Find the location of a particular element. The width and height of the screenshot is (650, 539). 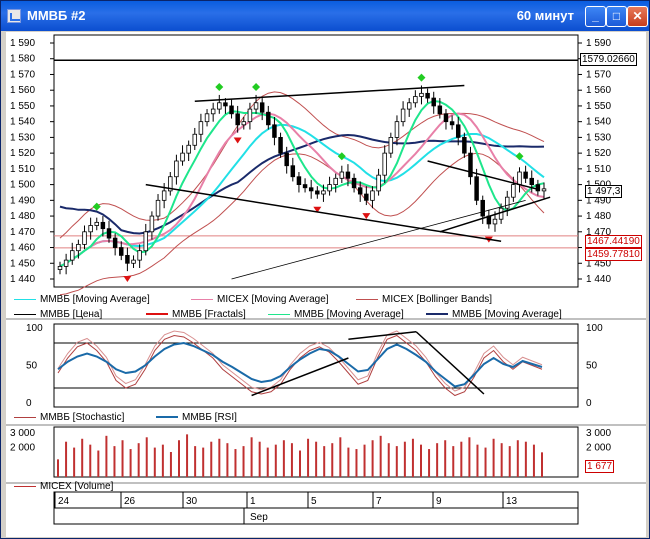

current-price-label: 1 497,3 is located at coordinates (604, 191).